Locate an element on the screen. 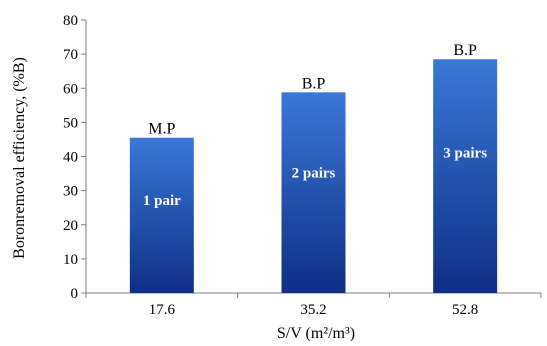 This screenshot has height=346, width=547. y-tick-label: 70 is located at coordinates (70, 55).